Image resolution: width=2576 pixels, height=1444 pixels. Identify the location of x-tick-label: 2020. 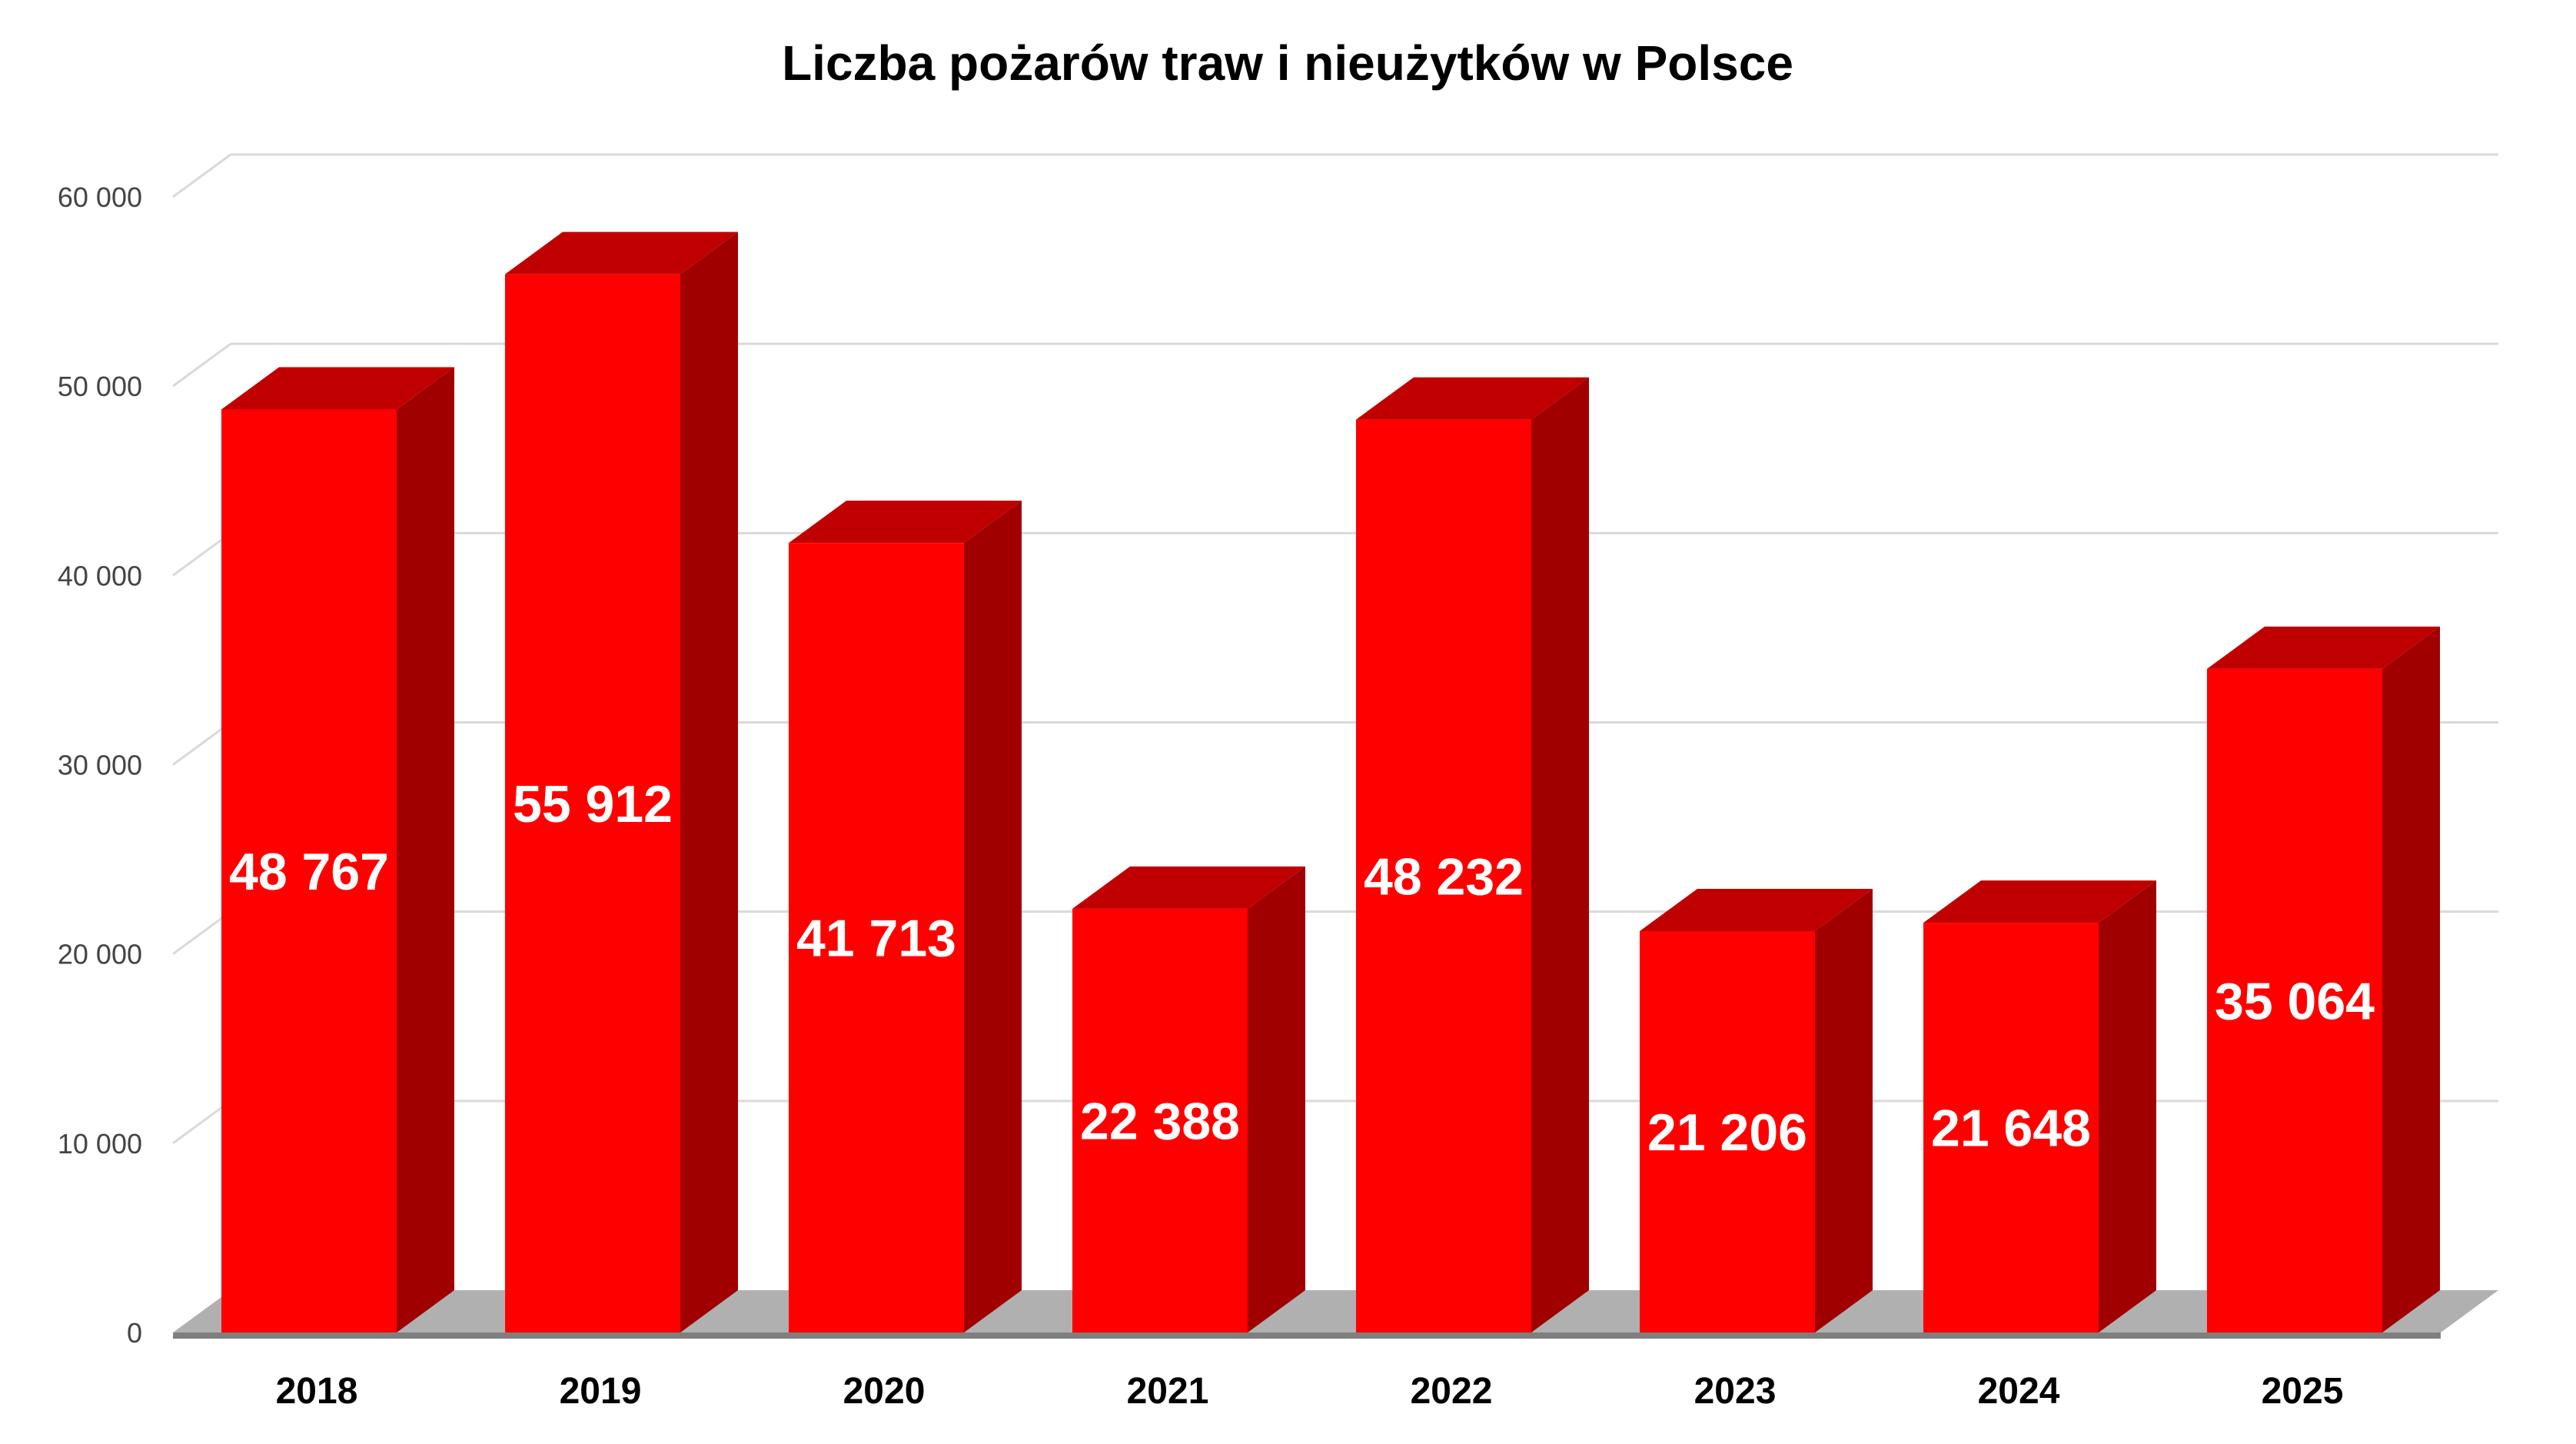
(884, 1391).